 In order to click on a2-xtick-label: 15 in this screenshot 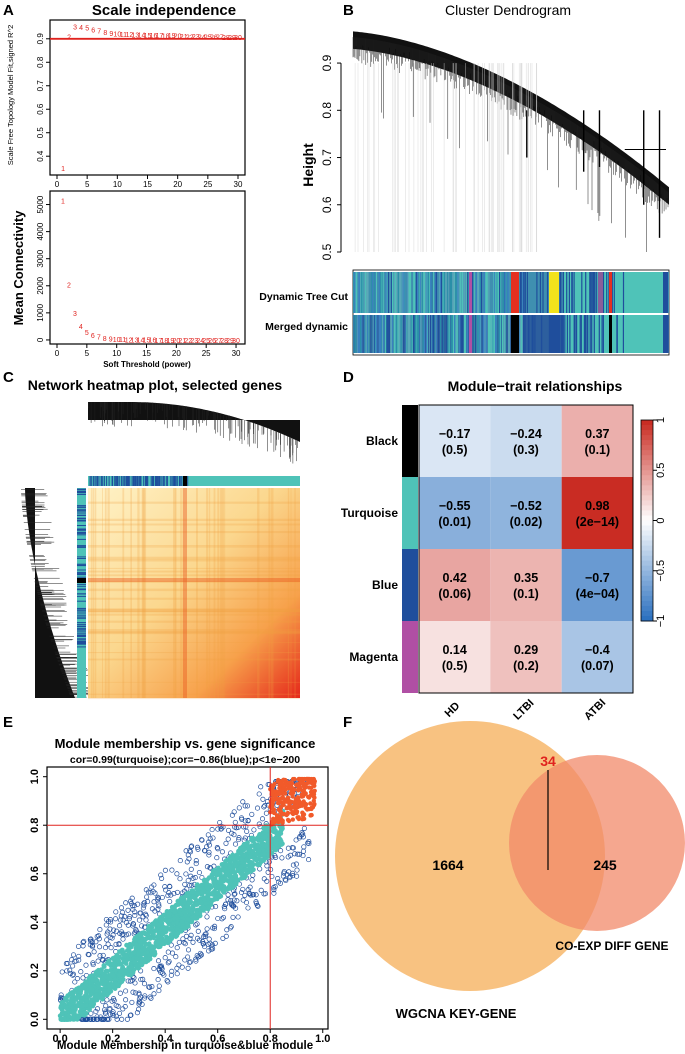, I will do `click(146, 353)`.